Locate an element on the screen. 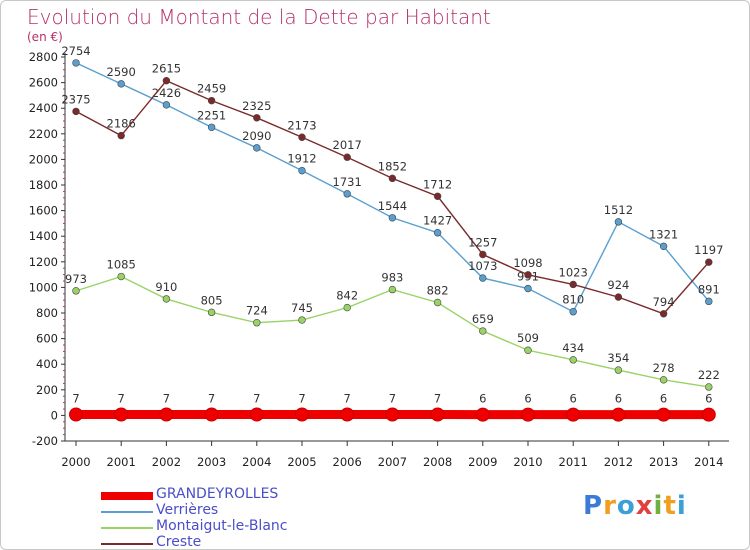 The width and height of the screenshot is (750, 550). data-label: 434 is located at coordinates (573, 348).